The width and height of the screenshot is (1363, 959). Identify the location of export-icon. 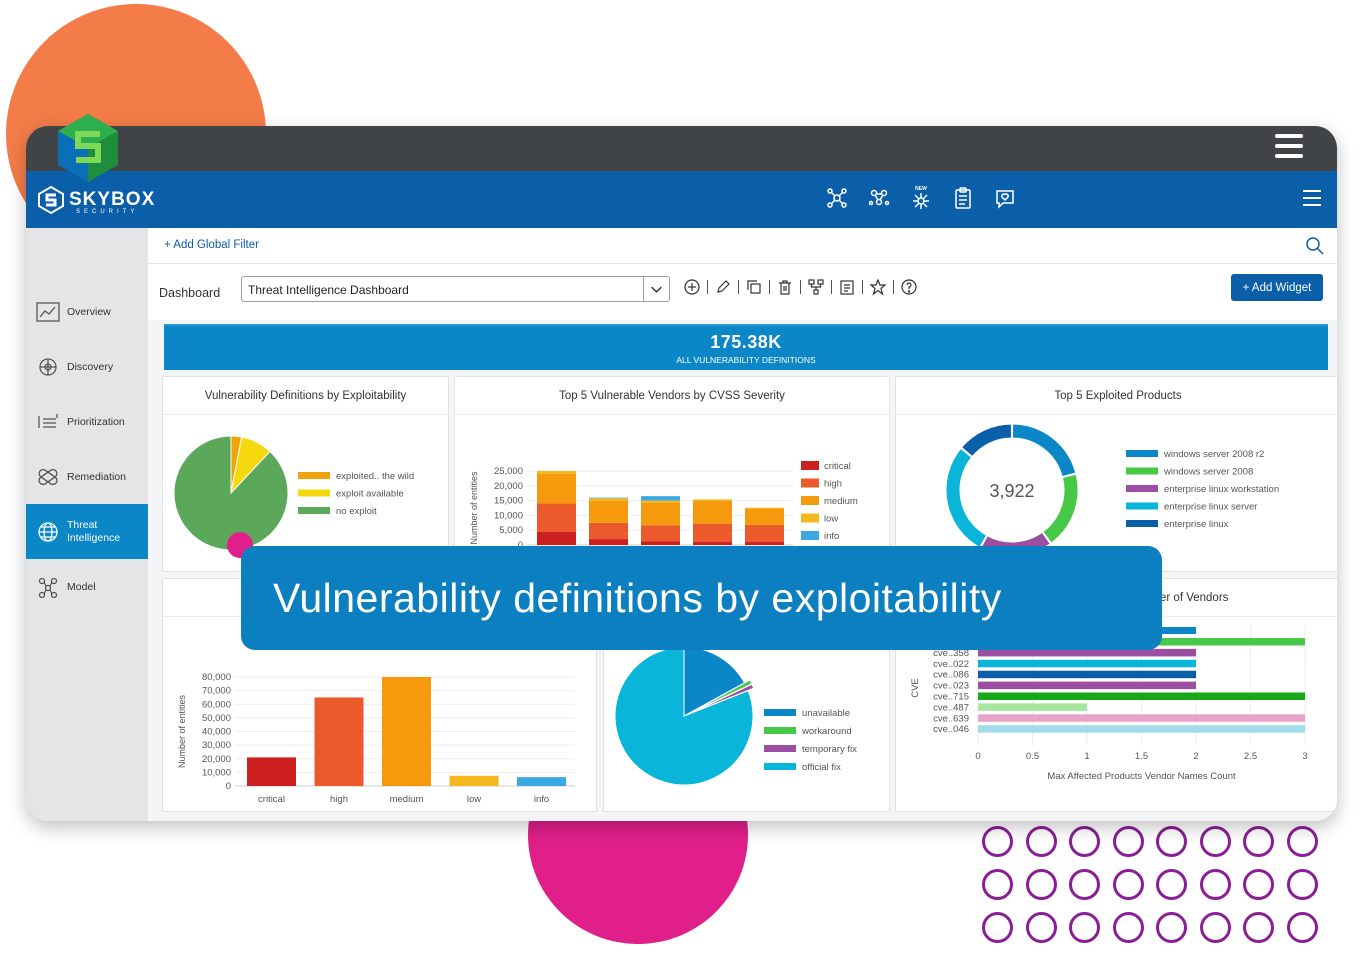
(847, 287).